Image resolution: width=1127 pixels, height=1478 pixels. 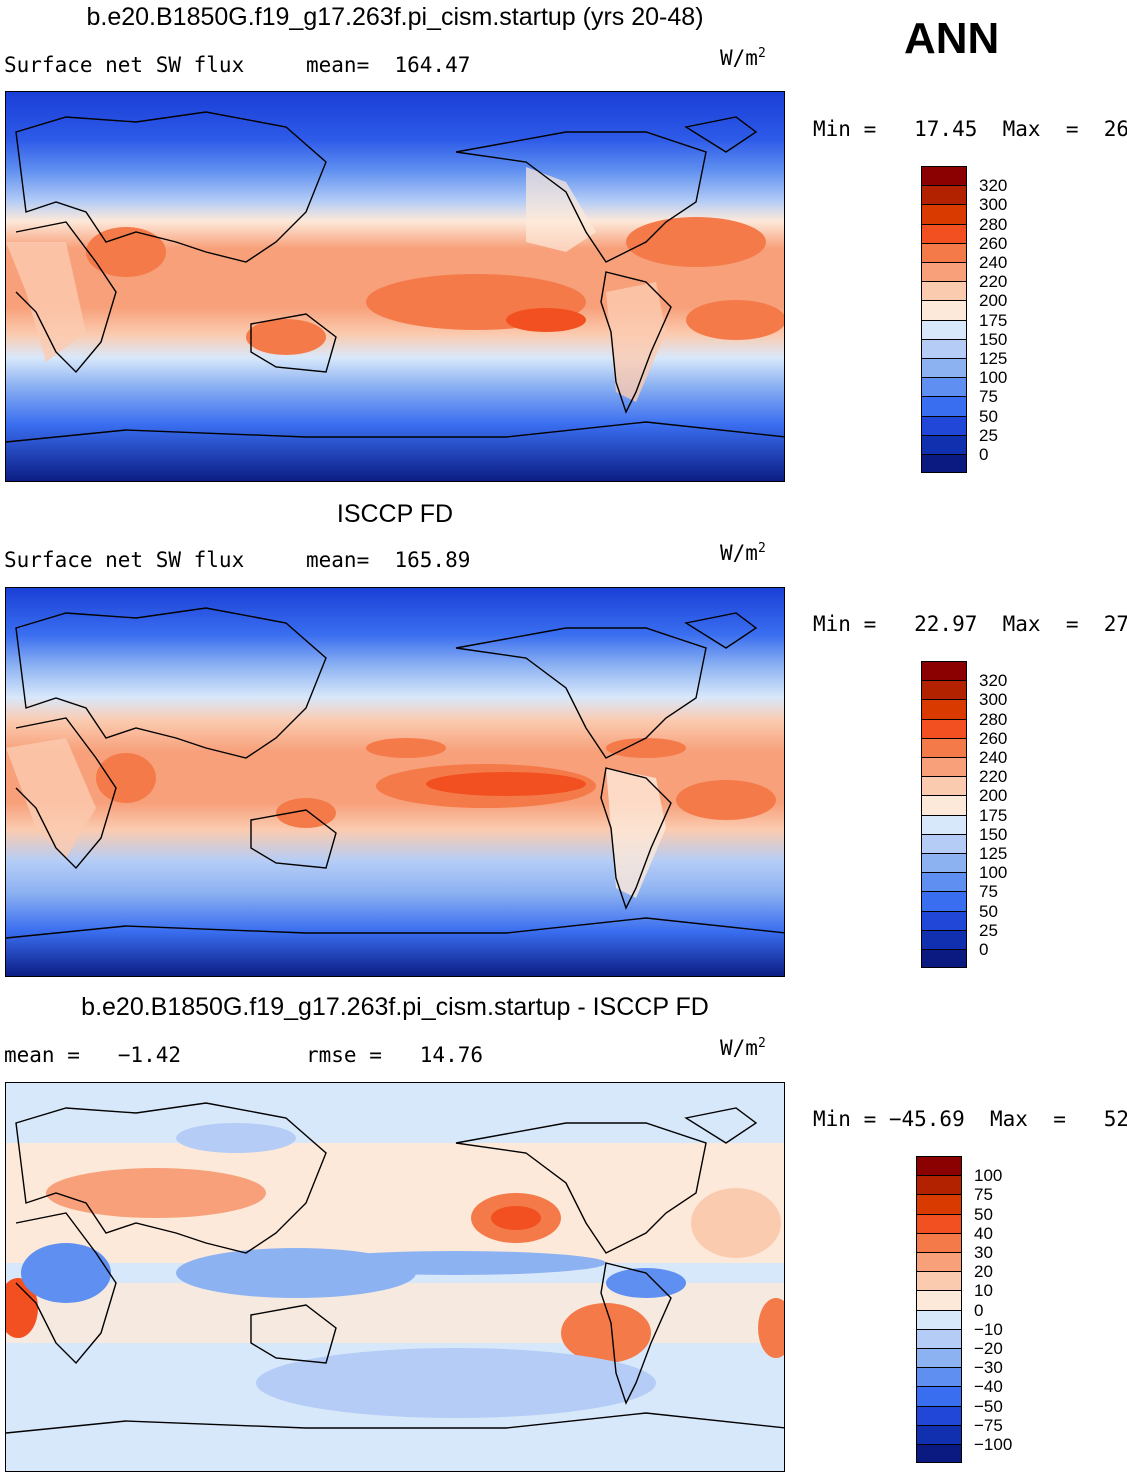 I want to click on colorbar-tick-label: −100, so click(x=993, y=1444).